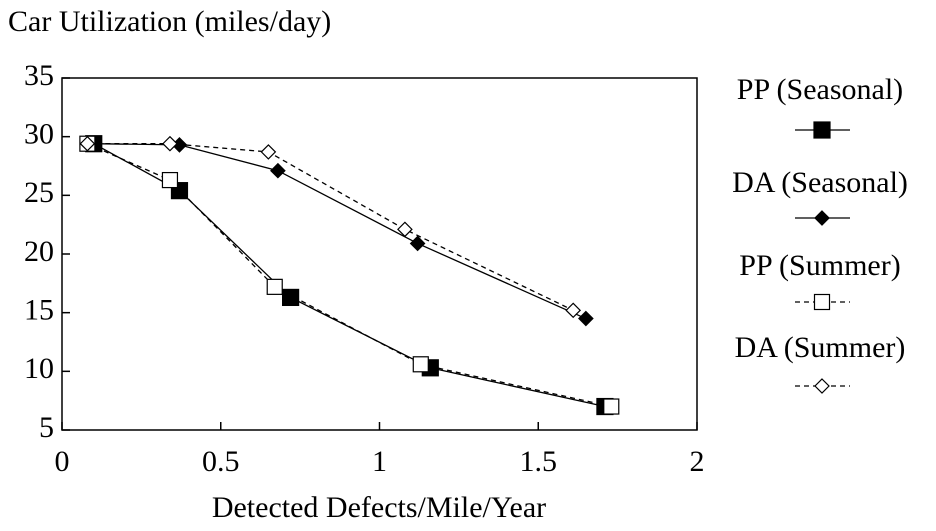 This screenshot has width=936, height=531. Describe the element at coordinates (221, 461) in the screenshot. I see `x-tick-label: 0.5` at that location.